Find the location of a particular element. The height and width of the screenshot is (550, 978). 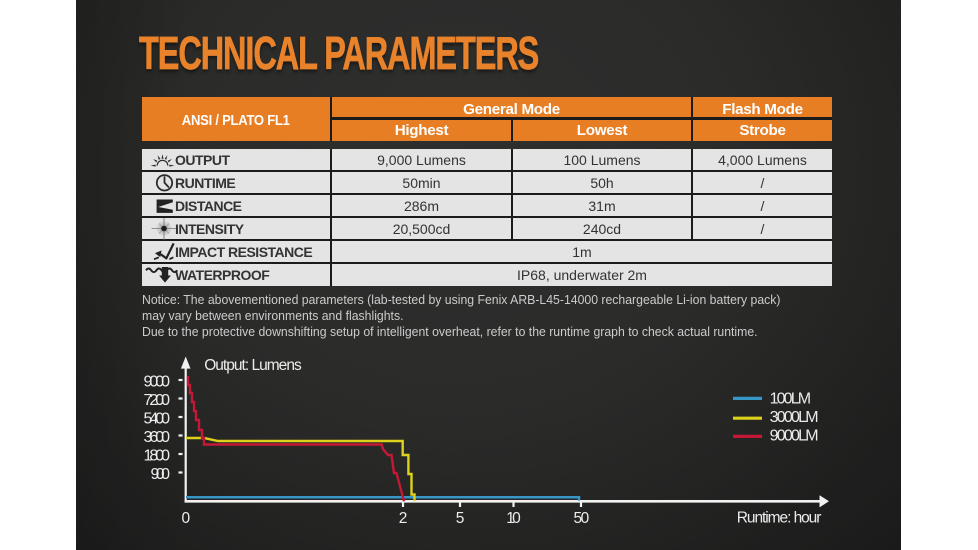

svg-text: 3000LM is located at coordinates (794, 417).